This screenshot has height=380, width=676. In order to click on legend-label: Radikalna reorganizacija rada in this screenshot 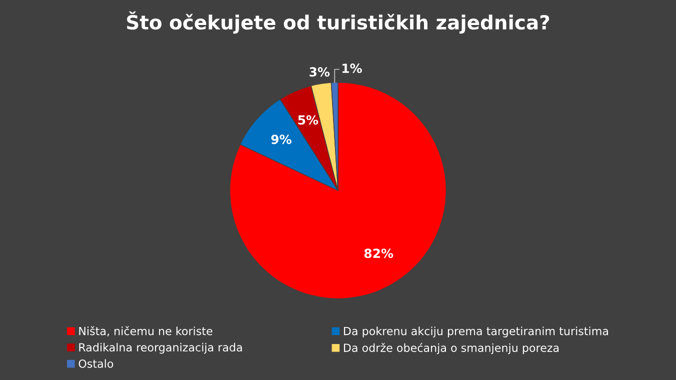, I will do `click(160, 348)`.